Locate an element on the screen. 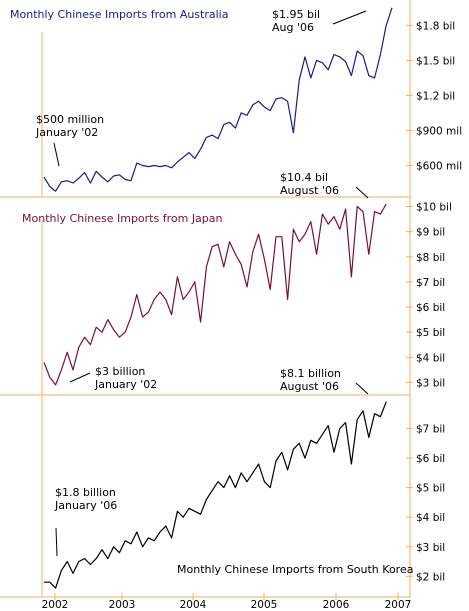 This screenshot has width=469, height=611. annotation-australia-end-line2: Aug '06 is located at coordinates (293, 27).